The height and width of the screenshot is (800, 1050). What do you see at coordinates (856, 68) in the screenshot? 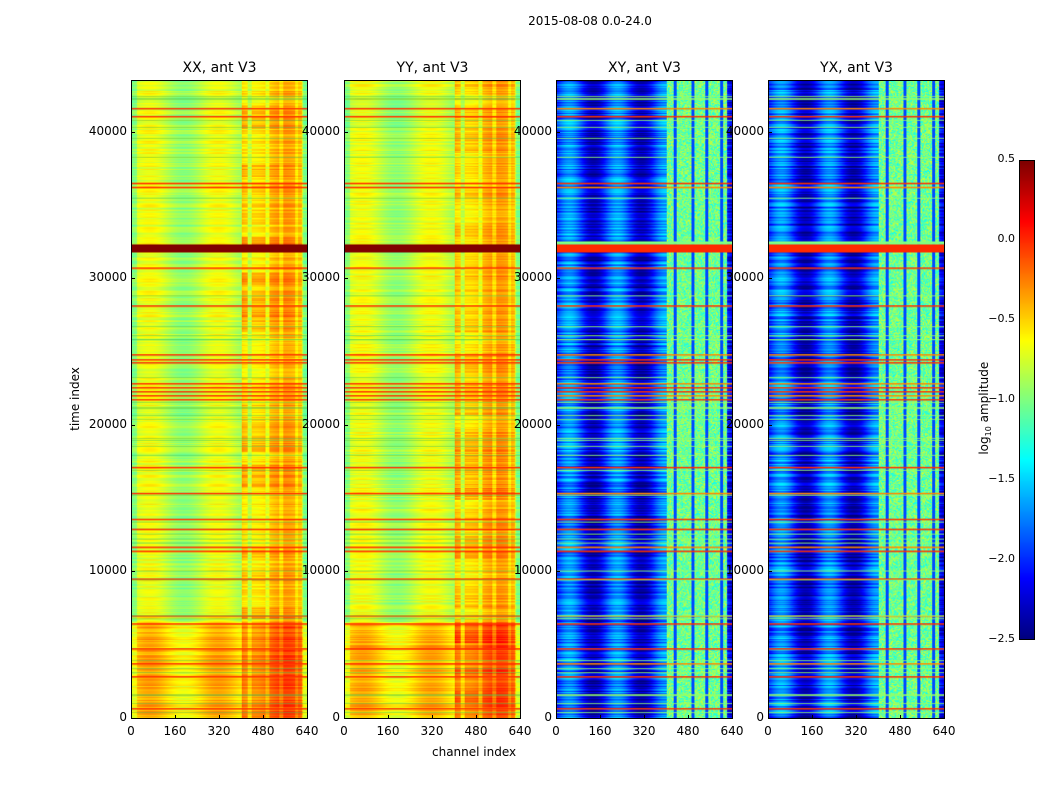
I see `panel-title: YX, ant V3` at bounding box center [856, 68].